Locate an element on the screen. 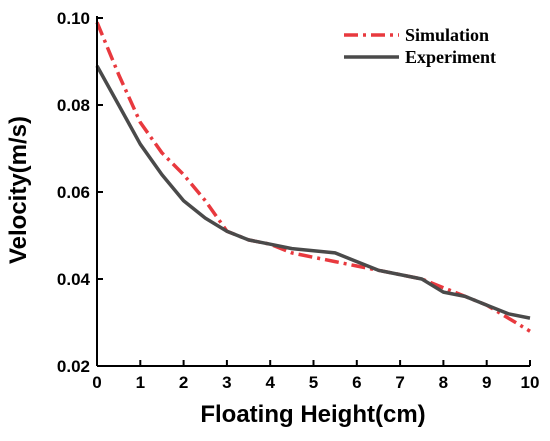 The image size is (550, 441). legend-label-simulation: Simulation is located at coordinates (447, 35).